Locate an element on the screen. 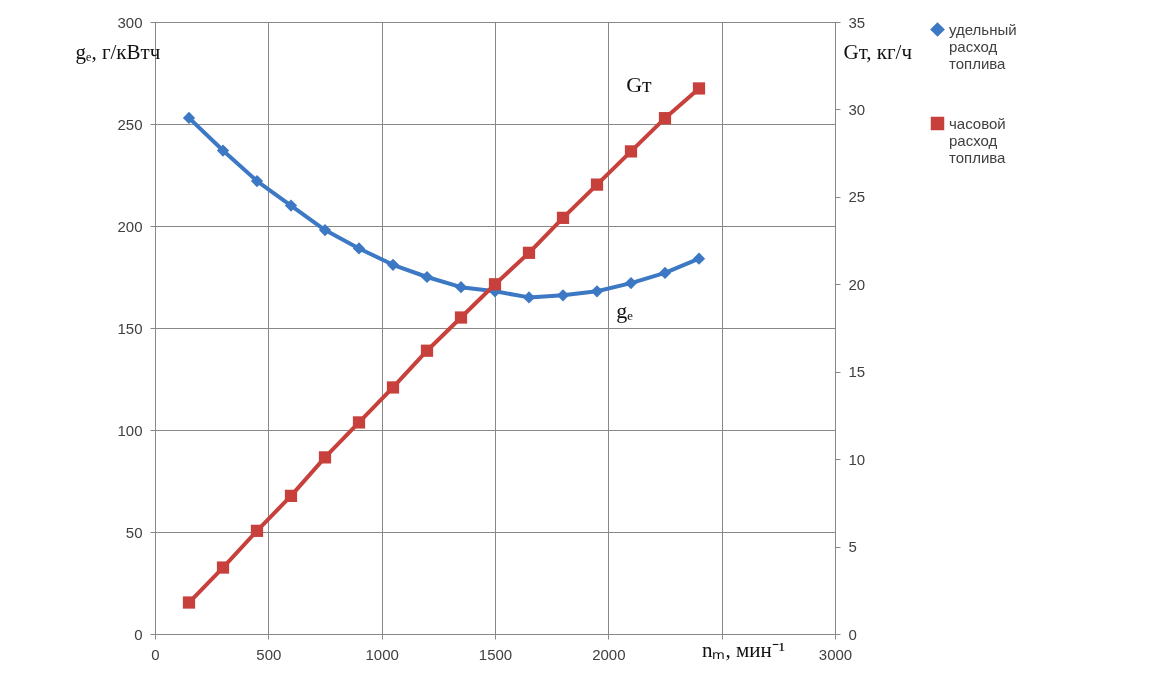 The width and height of the screenshot is (1158, 688). y2-tick-label: 25 is located at coordinates (857, 197).